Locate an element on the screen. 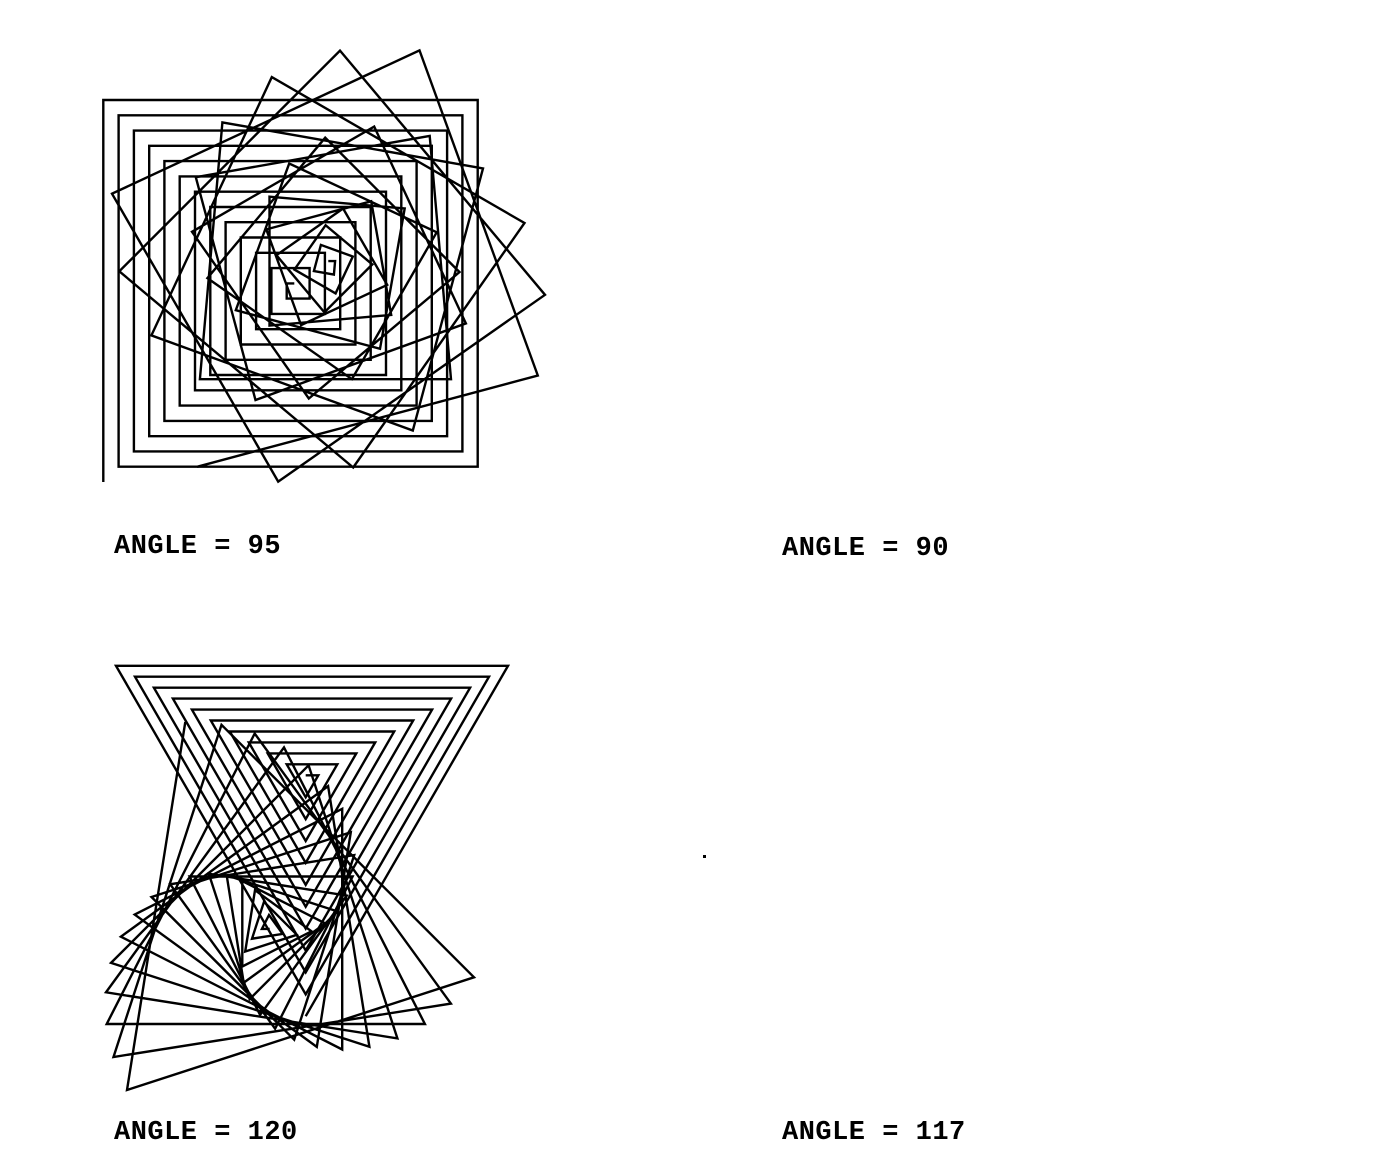 Image resolution: width=1384 pixels, height=1176 pixels. figure-caption-angle-90: ANGLE = 90 is located at coordinates (866, 549).